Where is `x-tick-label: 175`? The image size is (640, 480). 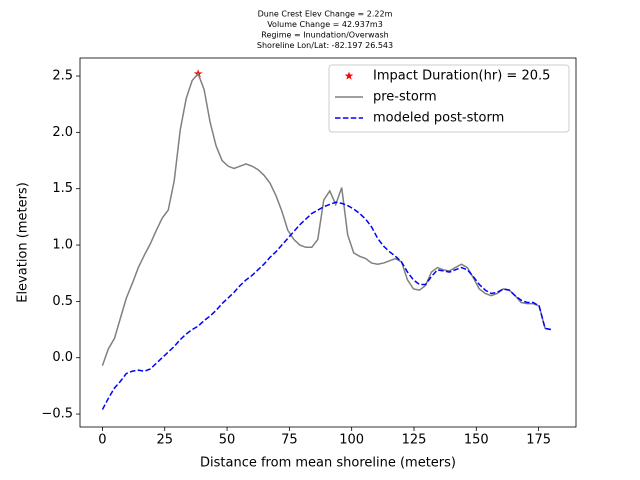
x-tick-label: 175 is located at coordinates (538, 440).